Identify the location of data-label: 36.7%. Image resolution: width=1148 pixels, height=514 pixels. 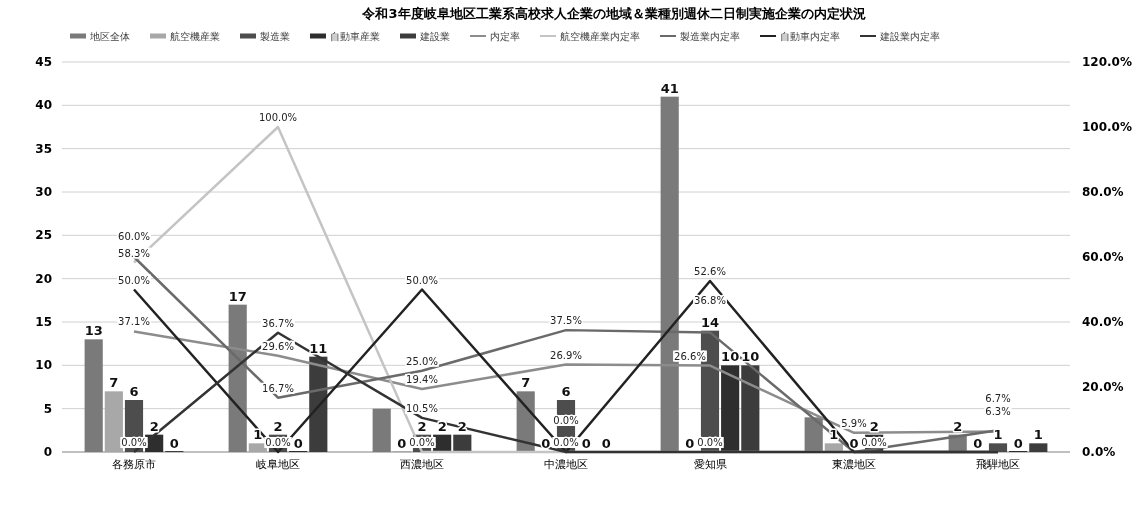
(278, 323).